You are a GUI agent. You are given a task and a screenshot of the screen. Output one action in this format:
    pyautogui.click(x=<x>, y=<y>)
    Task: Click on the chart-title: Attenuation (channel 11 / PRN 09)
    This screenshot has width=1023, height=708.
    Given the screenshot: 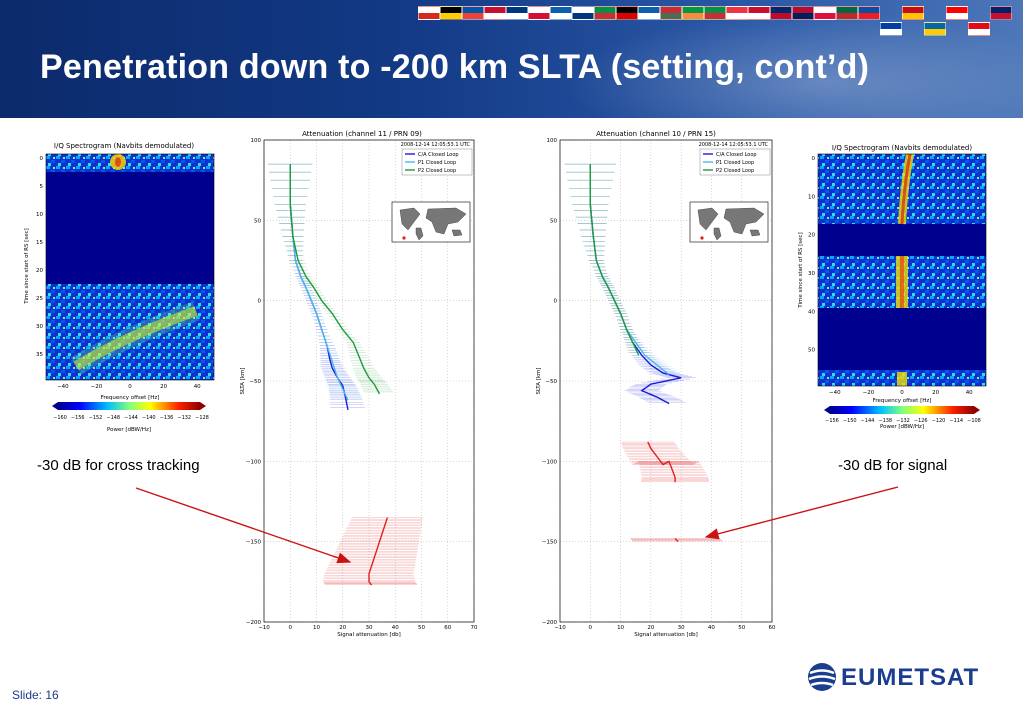 What is the action you would take?
    pyautogui.click(x=362, y=134)
    